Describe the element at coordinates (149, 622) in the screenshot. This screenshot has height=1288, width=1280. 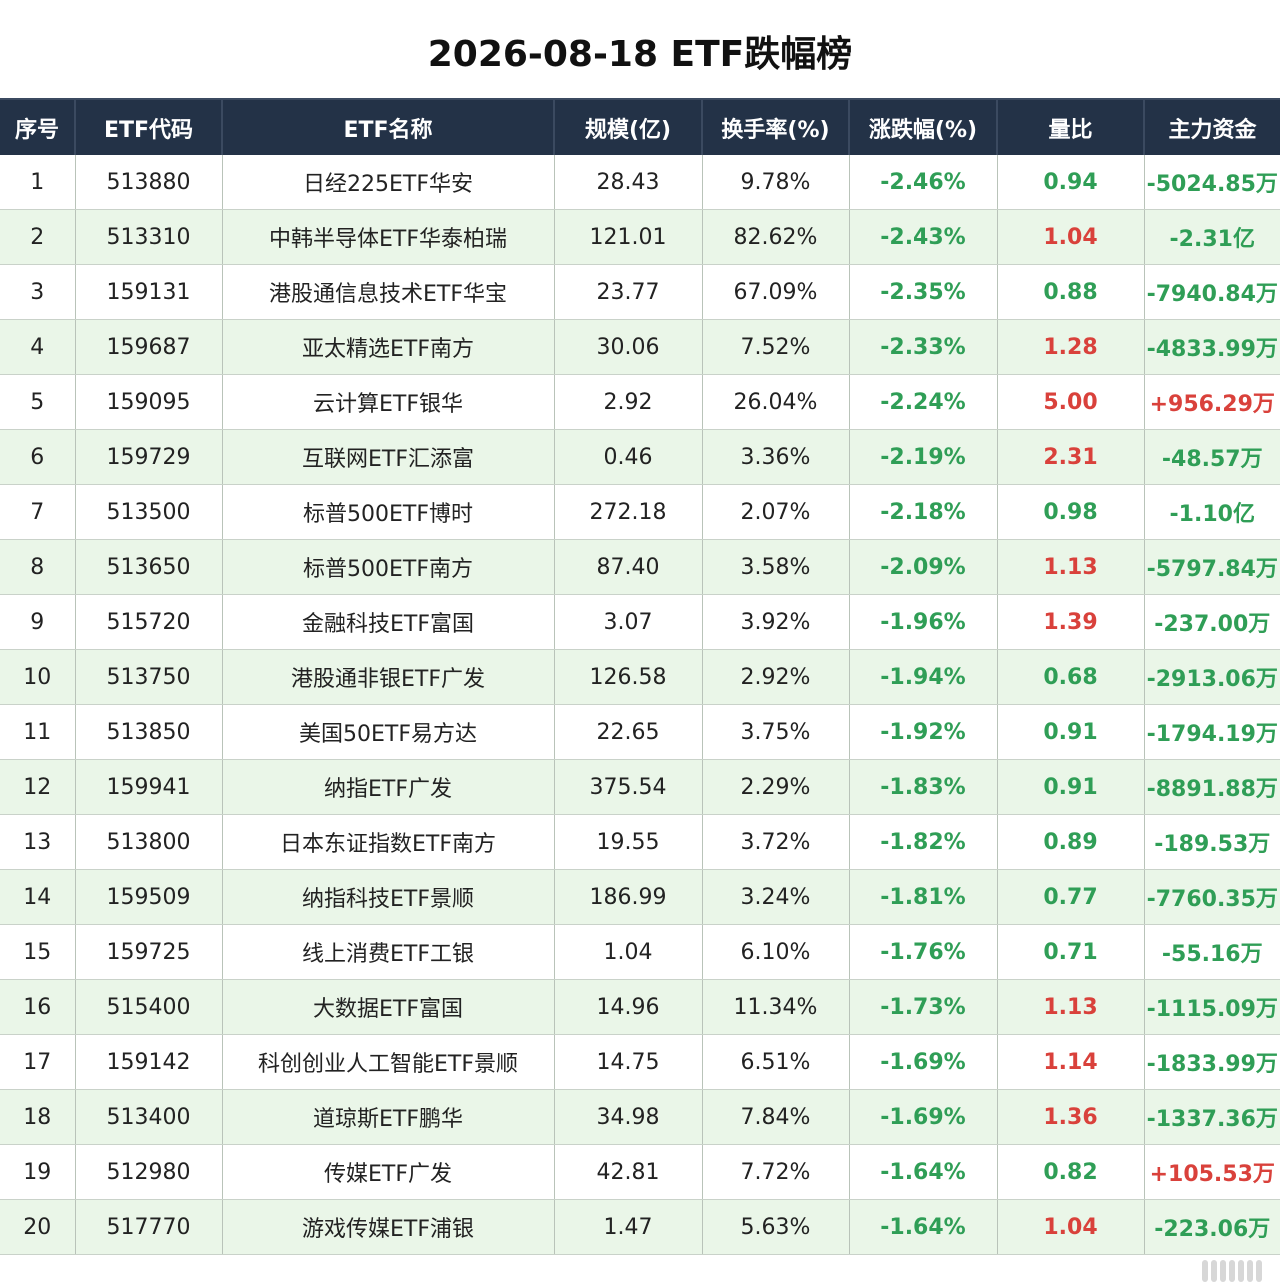
I see `code-cell: 515720` at that location.